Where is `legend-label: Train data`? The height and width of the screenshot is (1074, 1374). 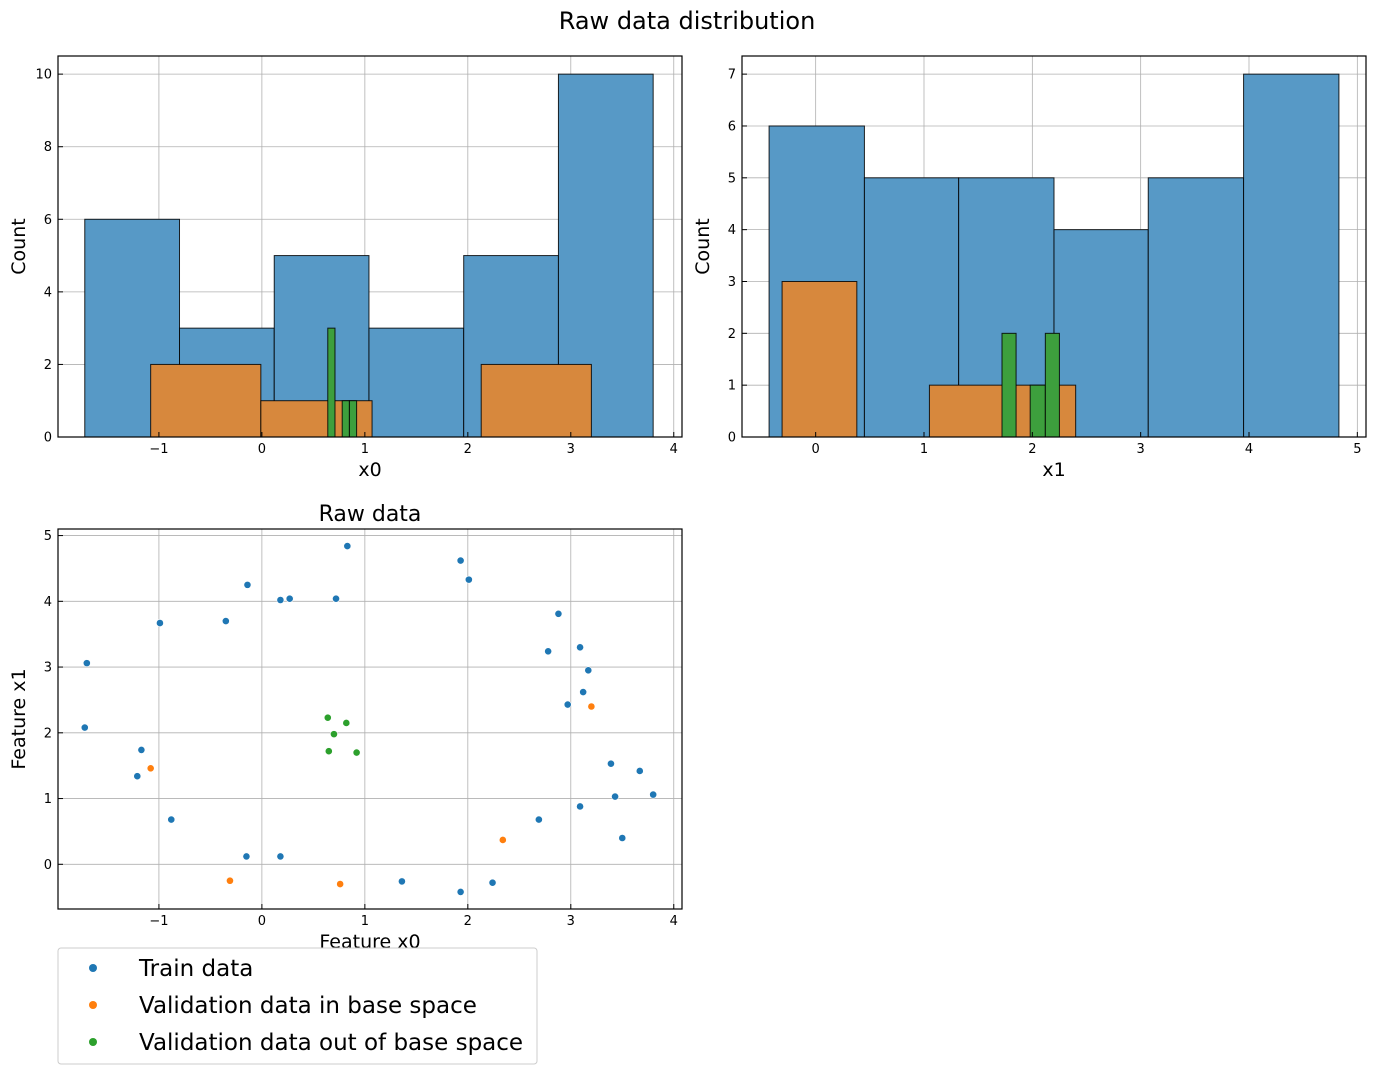 legend-label: Train data is located at coordinates (195, 969).